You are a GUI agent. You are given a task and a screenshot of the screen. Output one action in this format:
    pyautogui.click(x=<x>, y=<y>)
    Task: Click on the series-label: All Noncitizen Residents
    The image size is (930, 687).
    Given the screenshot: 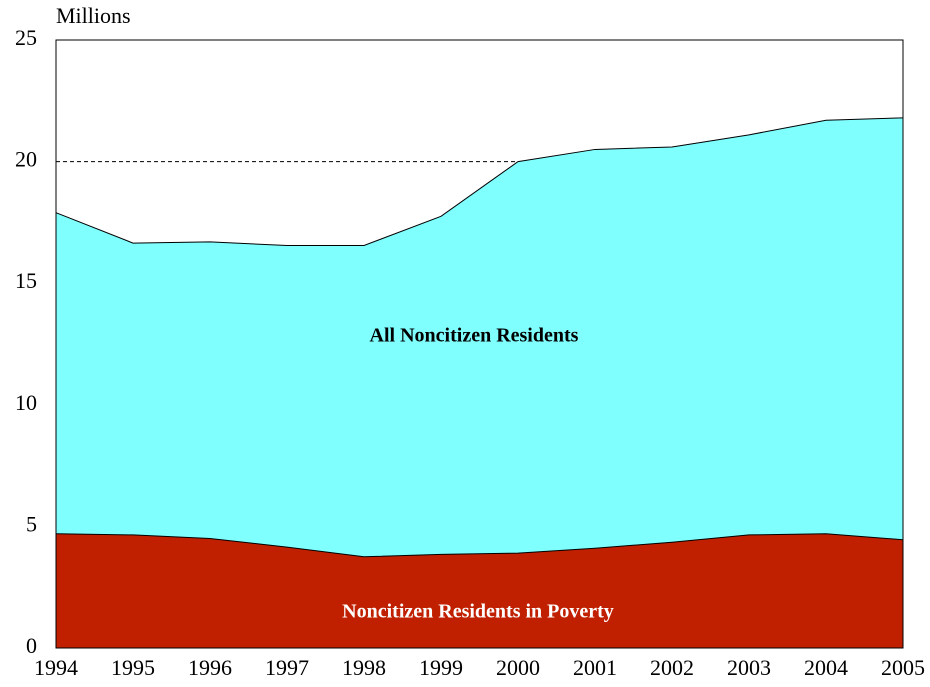 What is the action you would take?
    pyautogui.click(x=474, y=336)
    